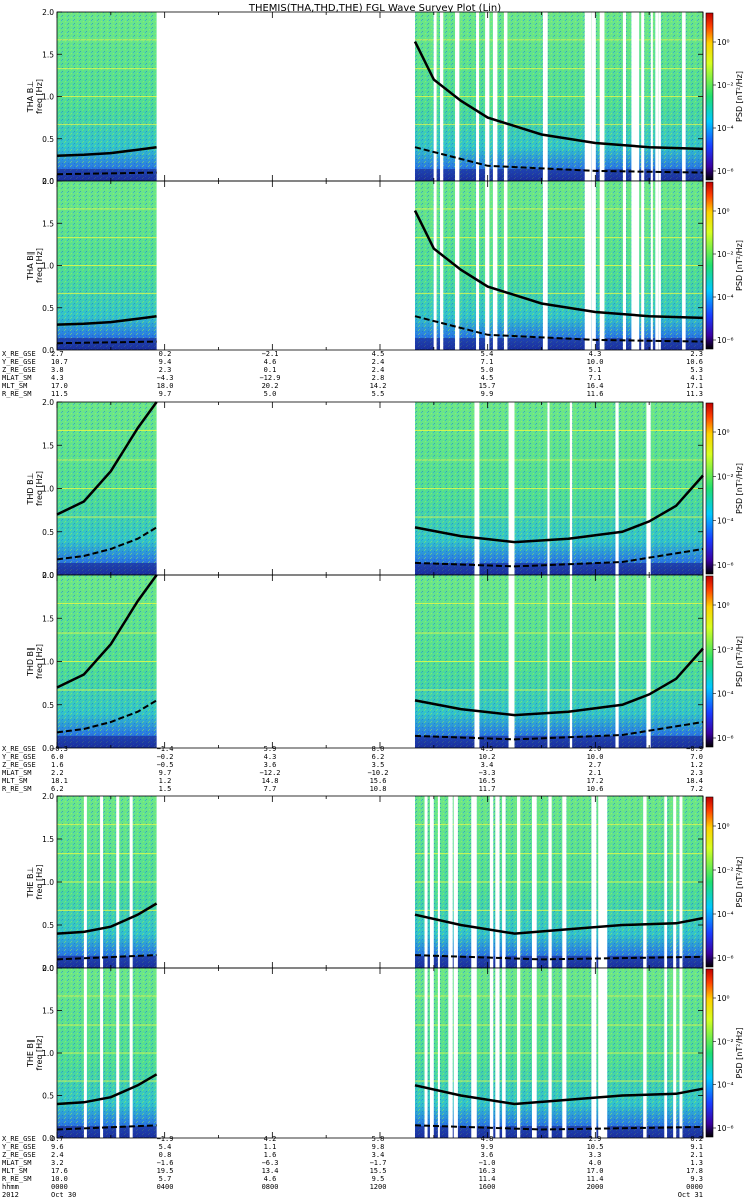 The width and height of the screenshot is (750, 1200). Describe the element at coordinates (270, 362) in the screenshot. I see `ephemeris-value: 4.6` at that location.